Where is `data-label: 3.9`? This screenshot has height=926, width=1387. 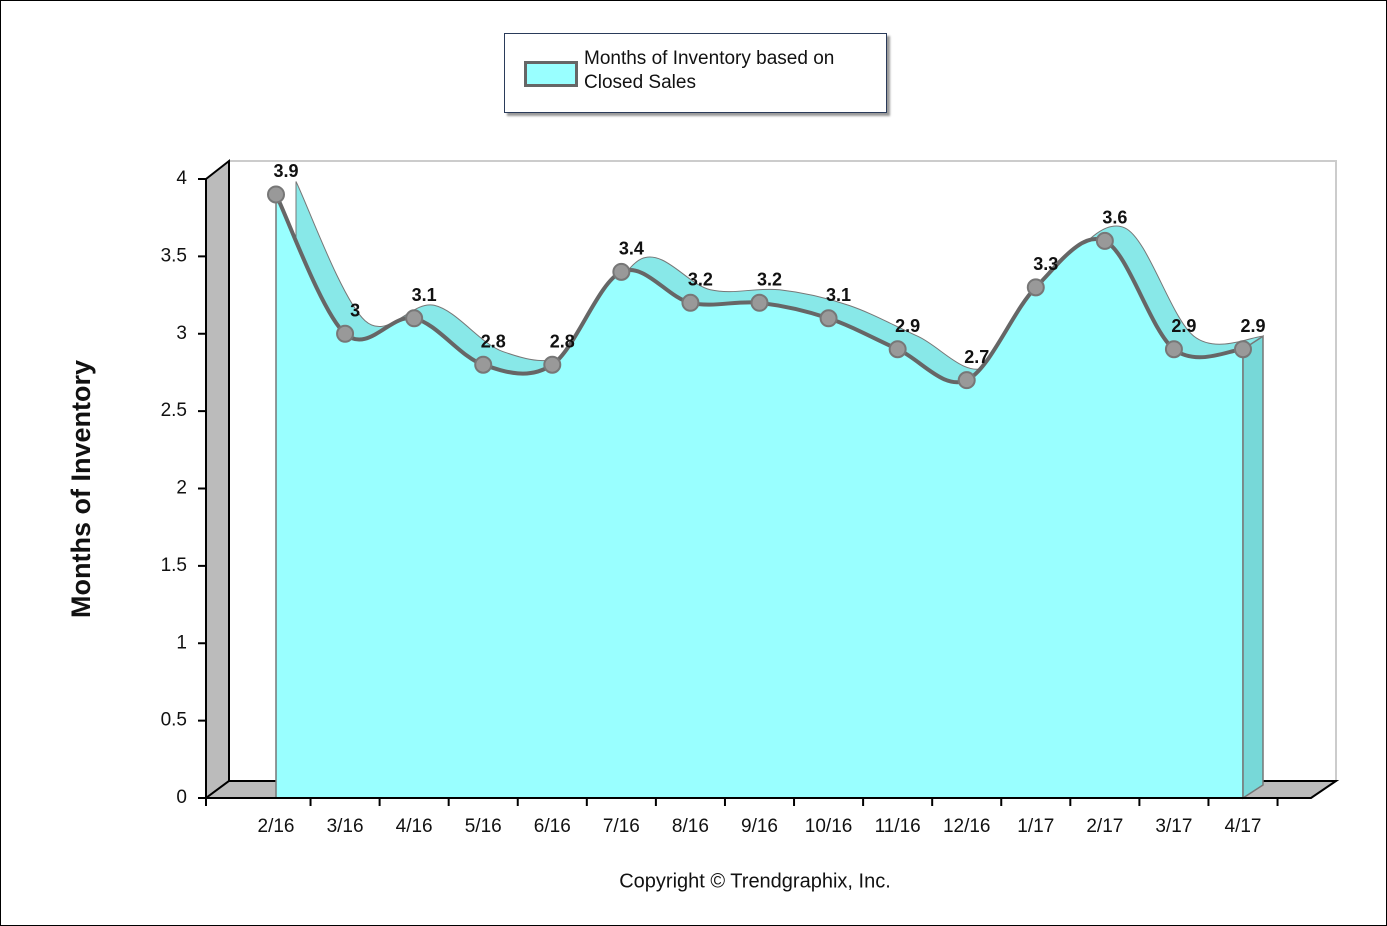 data-label: 3.9 is located at coordinates (285, 171).